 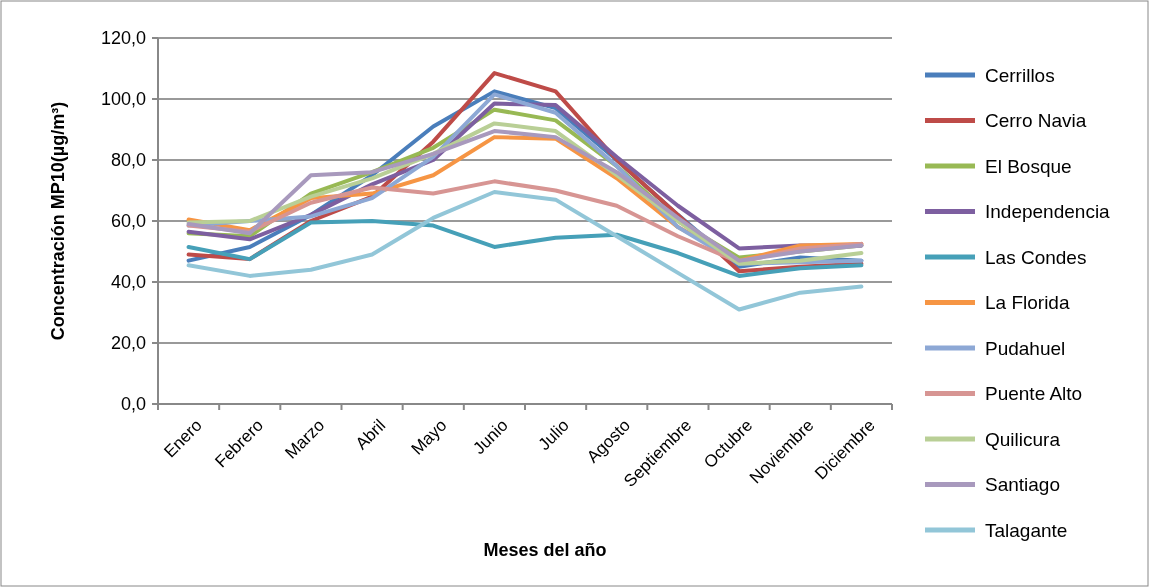 I want to click on y-tick-label: 100,0, so click(x=123, y=99).